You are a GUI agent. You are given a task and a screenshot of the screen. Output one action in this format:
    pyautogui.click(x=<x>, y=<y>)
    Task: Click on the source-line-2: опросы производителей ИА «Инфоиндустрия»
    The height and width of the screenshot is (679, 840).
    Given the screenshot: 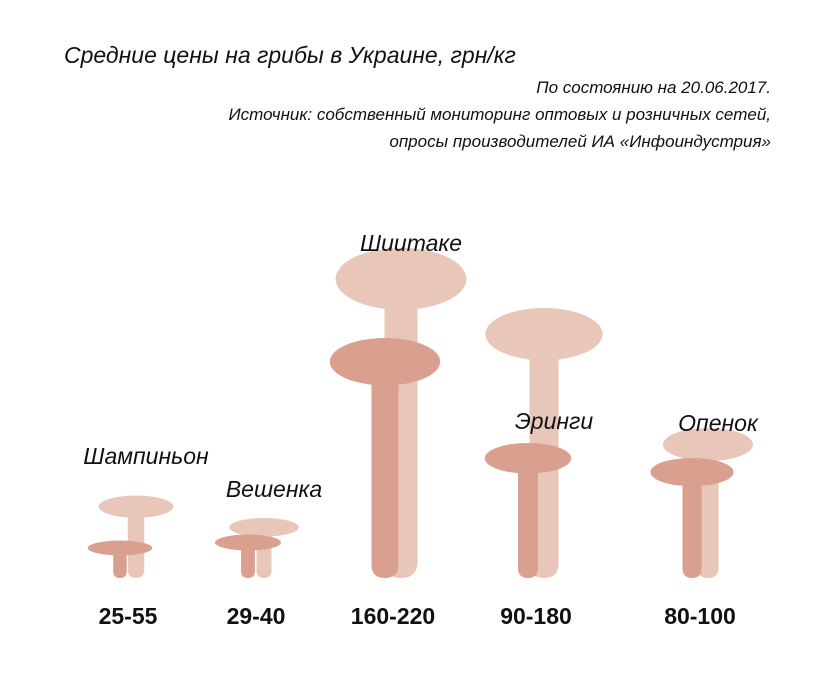 What is the action you would take?
    pyautogui.click(x=580, y=141)
    